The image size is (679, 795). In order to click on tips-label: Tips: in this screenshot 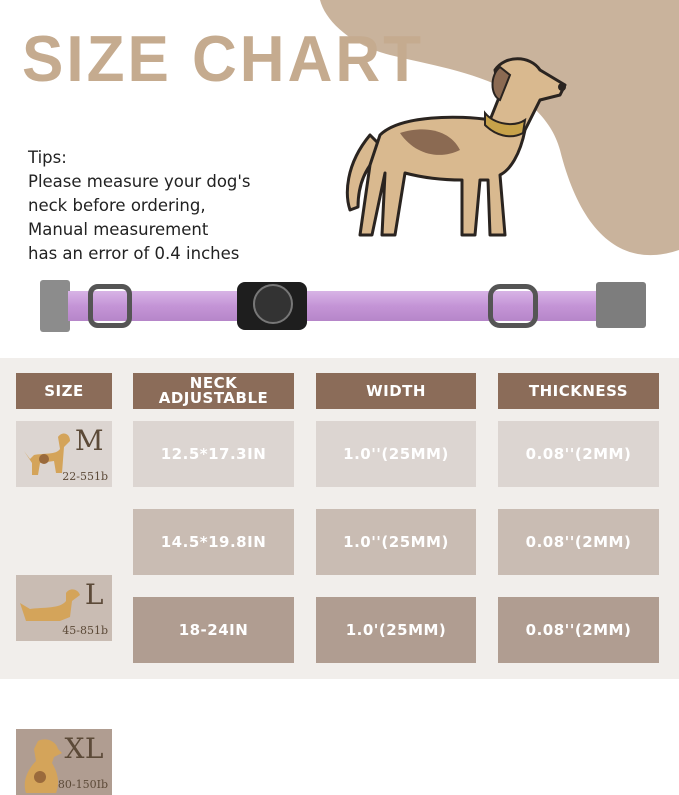, I will do `click(47, 157)`.